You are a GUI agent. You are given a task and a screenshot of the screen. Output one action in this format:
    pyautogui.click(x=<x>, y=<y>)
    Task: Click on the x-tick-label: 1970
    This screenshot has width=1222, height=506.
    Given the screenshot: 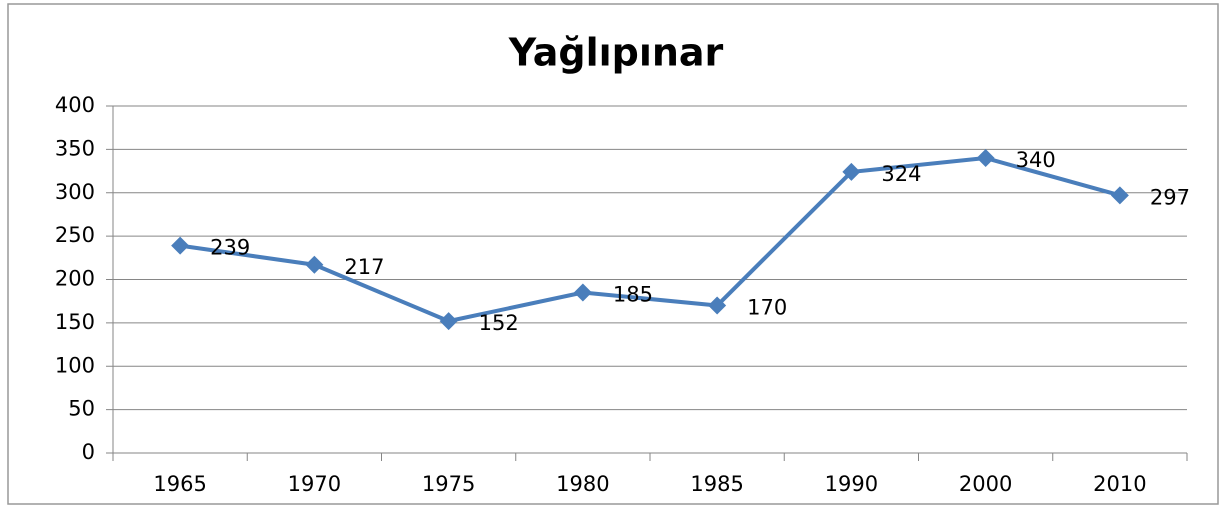 What is the action you would take?
    pyautogui.click(x=314, y=484)
    